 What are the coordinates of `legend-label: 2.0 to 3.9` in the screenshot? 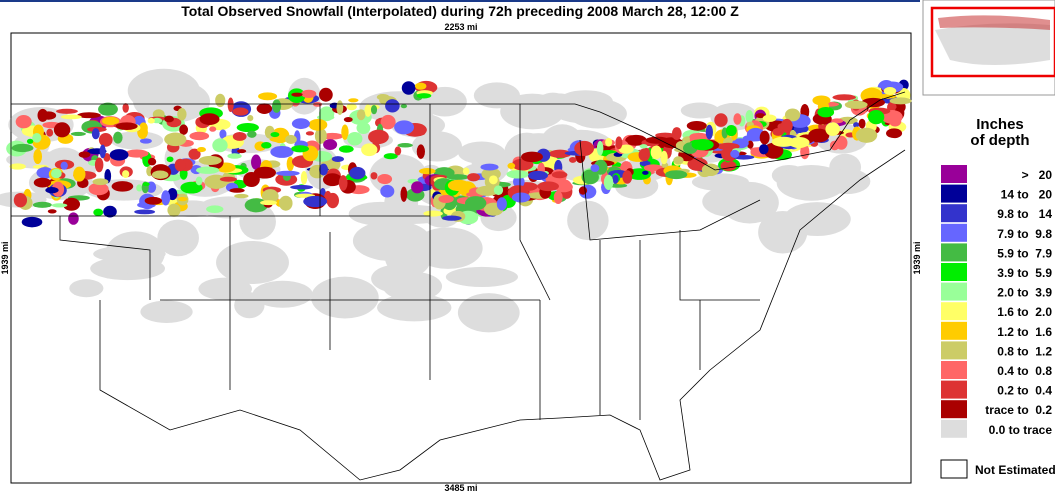 It's located at (1024, 293).